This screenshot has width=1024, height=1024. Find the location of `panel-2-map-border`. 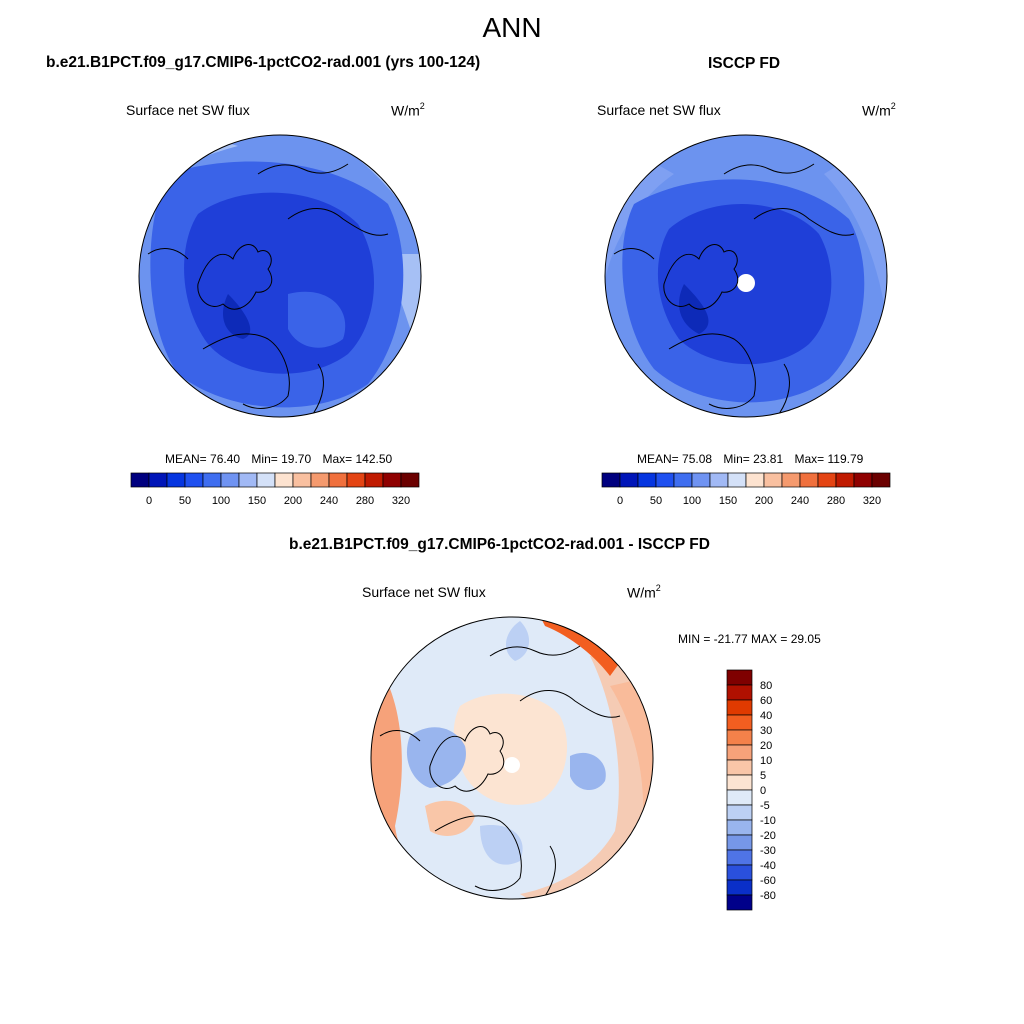

panel-2-map-border is located at coordinates (746, 276).